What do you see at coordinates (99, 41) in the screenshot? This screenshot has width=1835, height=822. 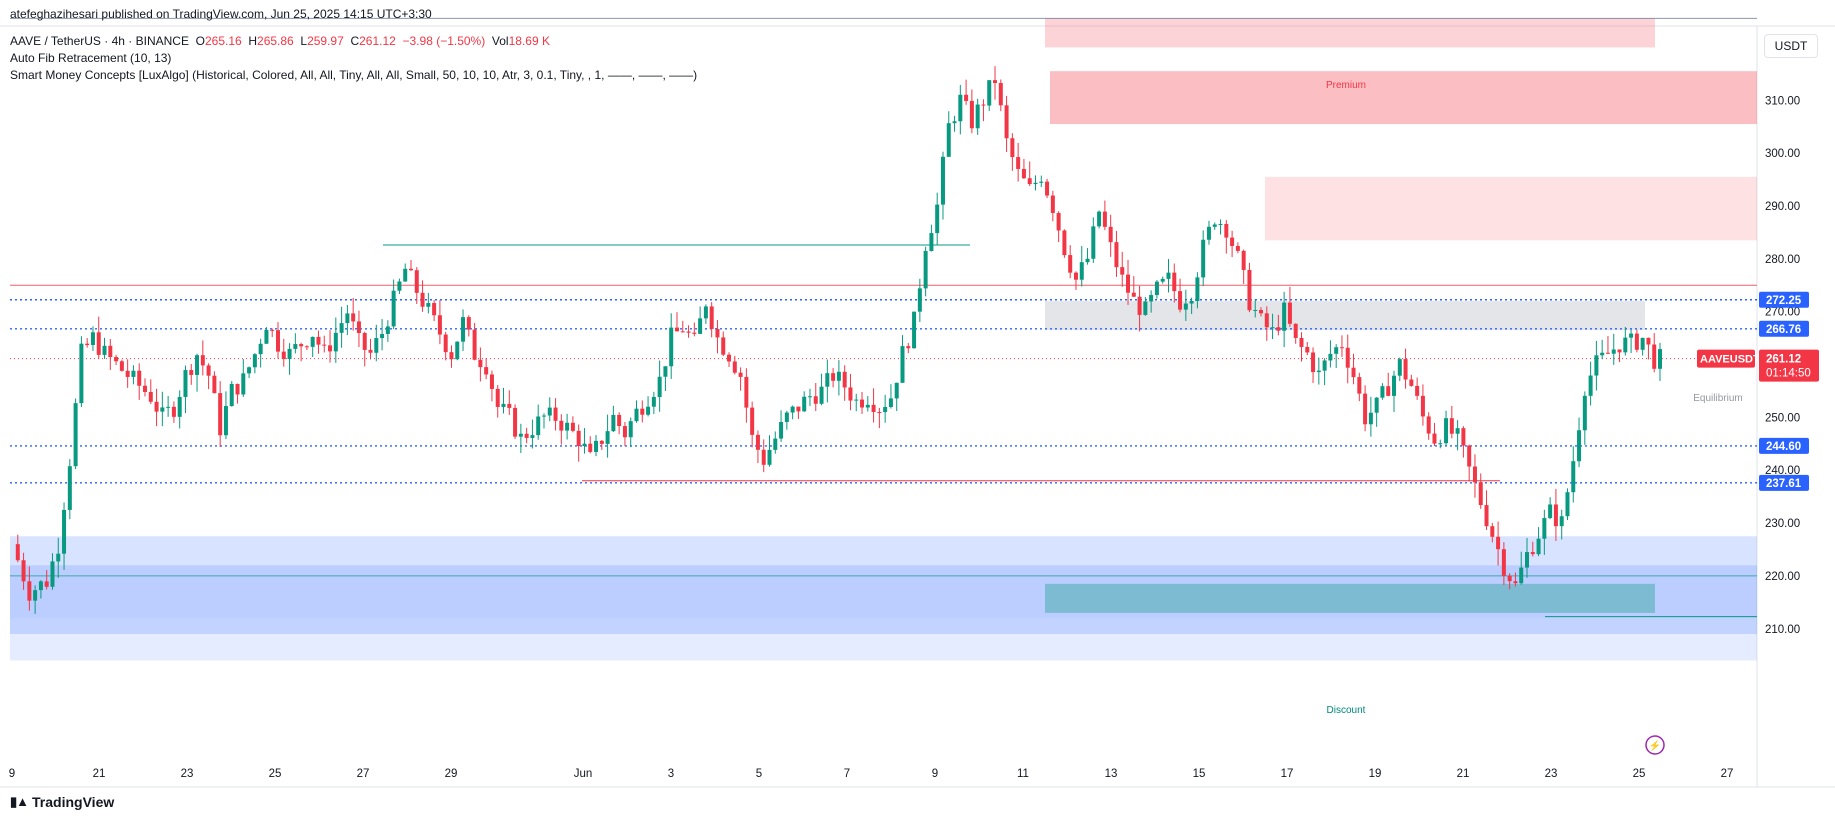 I see `symbol-title: AAVE / TetherUS · 4h · BINANCE` at bounding box center [99, 41].